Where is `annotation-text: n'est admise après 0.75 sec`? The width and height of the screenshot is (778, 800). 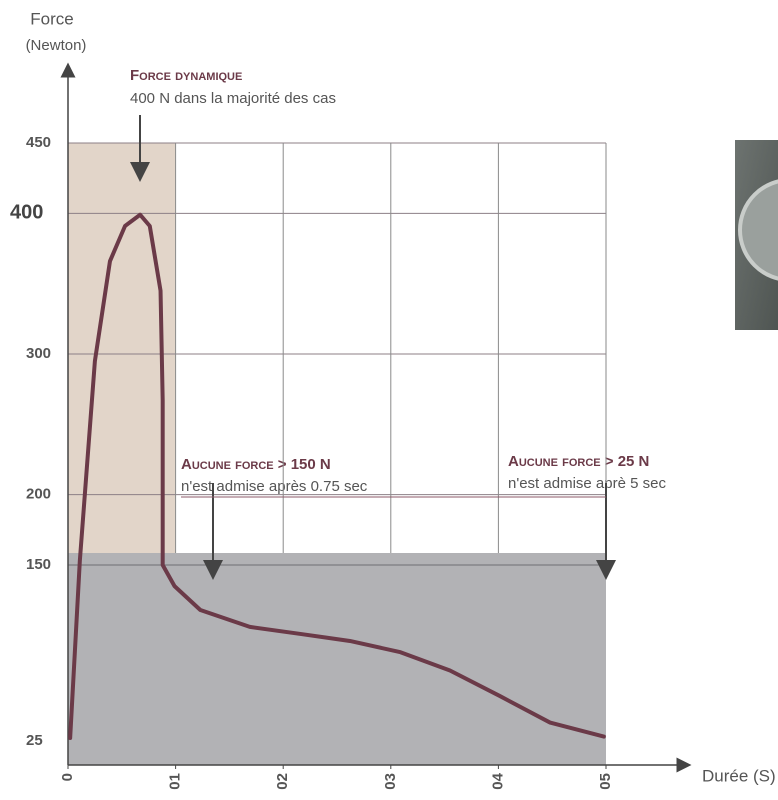
annotation-text: n'est admise après 0.75 sec is located at coordinates (274, 486).